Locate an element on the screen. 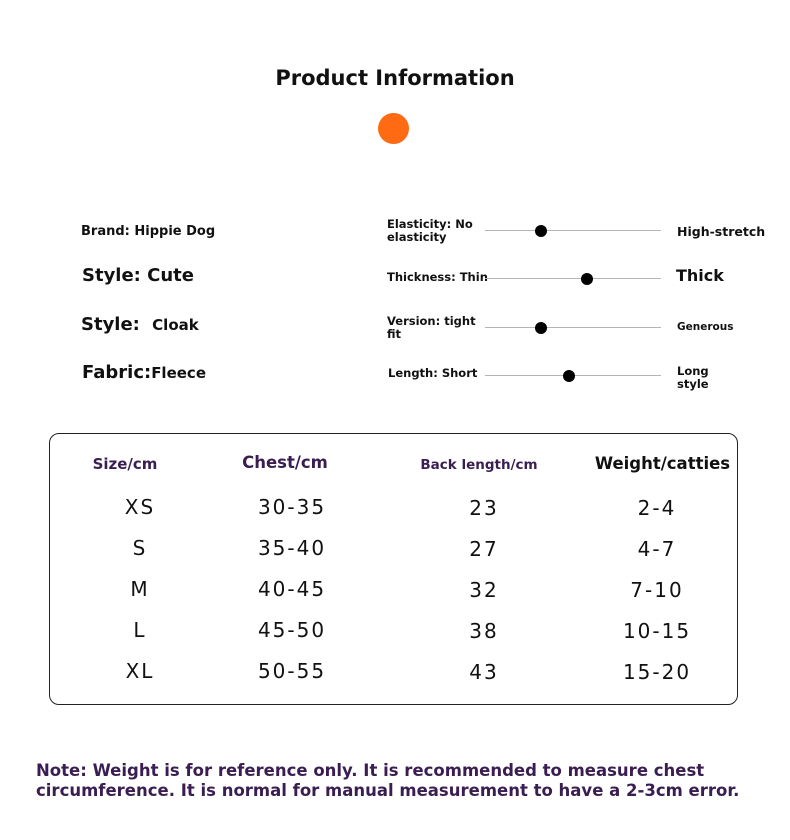  accent-dot is located at coordinates (393, 128).